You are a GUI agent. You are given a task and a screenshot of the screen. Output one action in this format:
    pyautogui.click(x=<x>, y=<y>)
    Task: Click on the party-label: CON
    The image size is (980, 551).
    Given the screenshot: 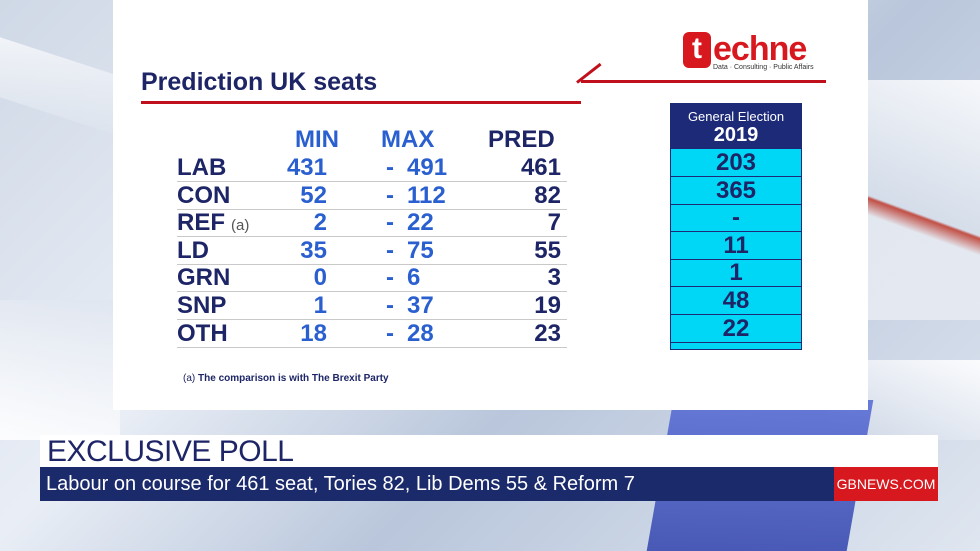 What is the action you would take?
    pyautogui.click(x=204, y=195)
    